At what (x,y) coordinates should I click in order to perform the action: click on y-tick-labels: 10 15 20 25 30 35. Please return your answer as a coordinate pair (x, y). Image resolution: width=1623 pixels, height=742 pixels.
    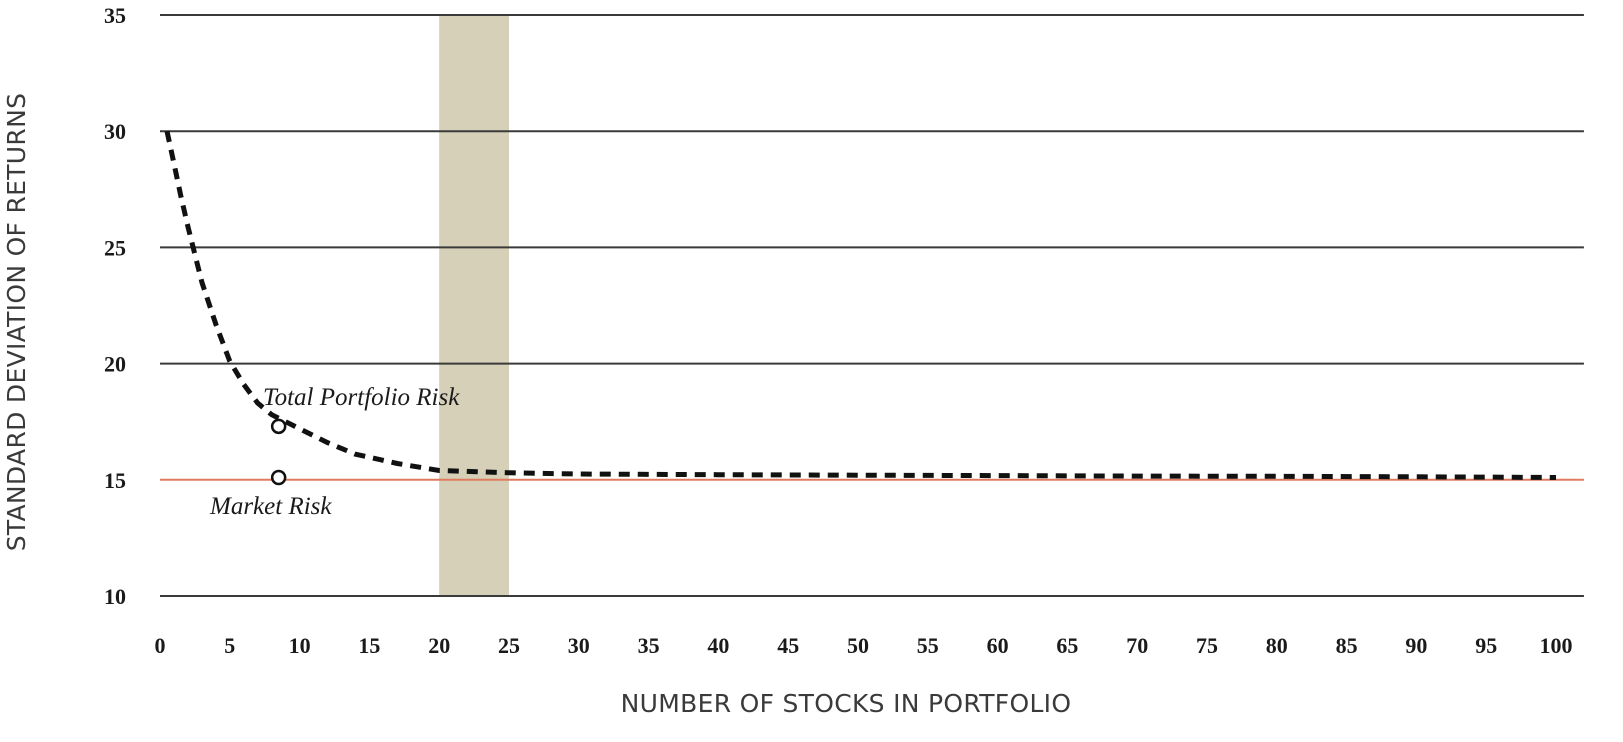
    Looking at the image, I should click on (115, 306).